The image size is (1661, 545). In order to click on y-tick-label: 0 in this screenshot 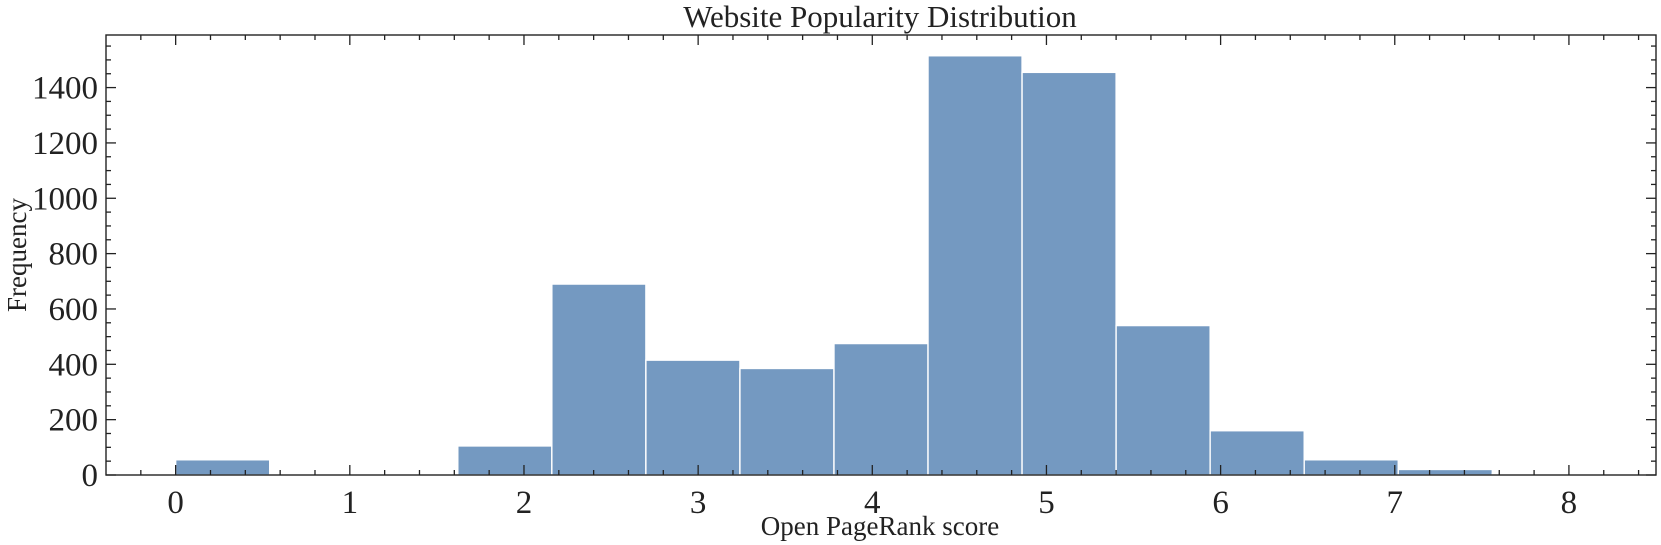, I will do `click(90, 476)`.